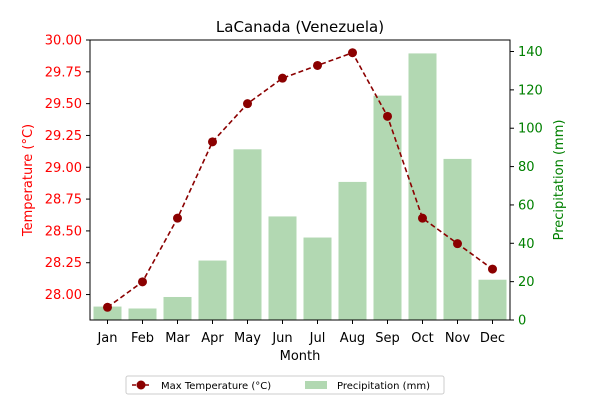  I want to click on legend-label-precipitation: Precipitation (mm), so click(383, 386).